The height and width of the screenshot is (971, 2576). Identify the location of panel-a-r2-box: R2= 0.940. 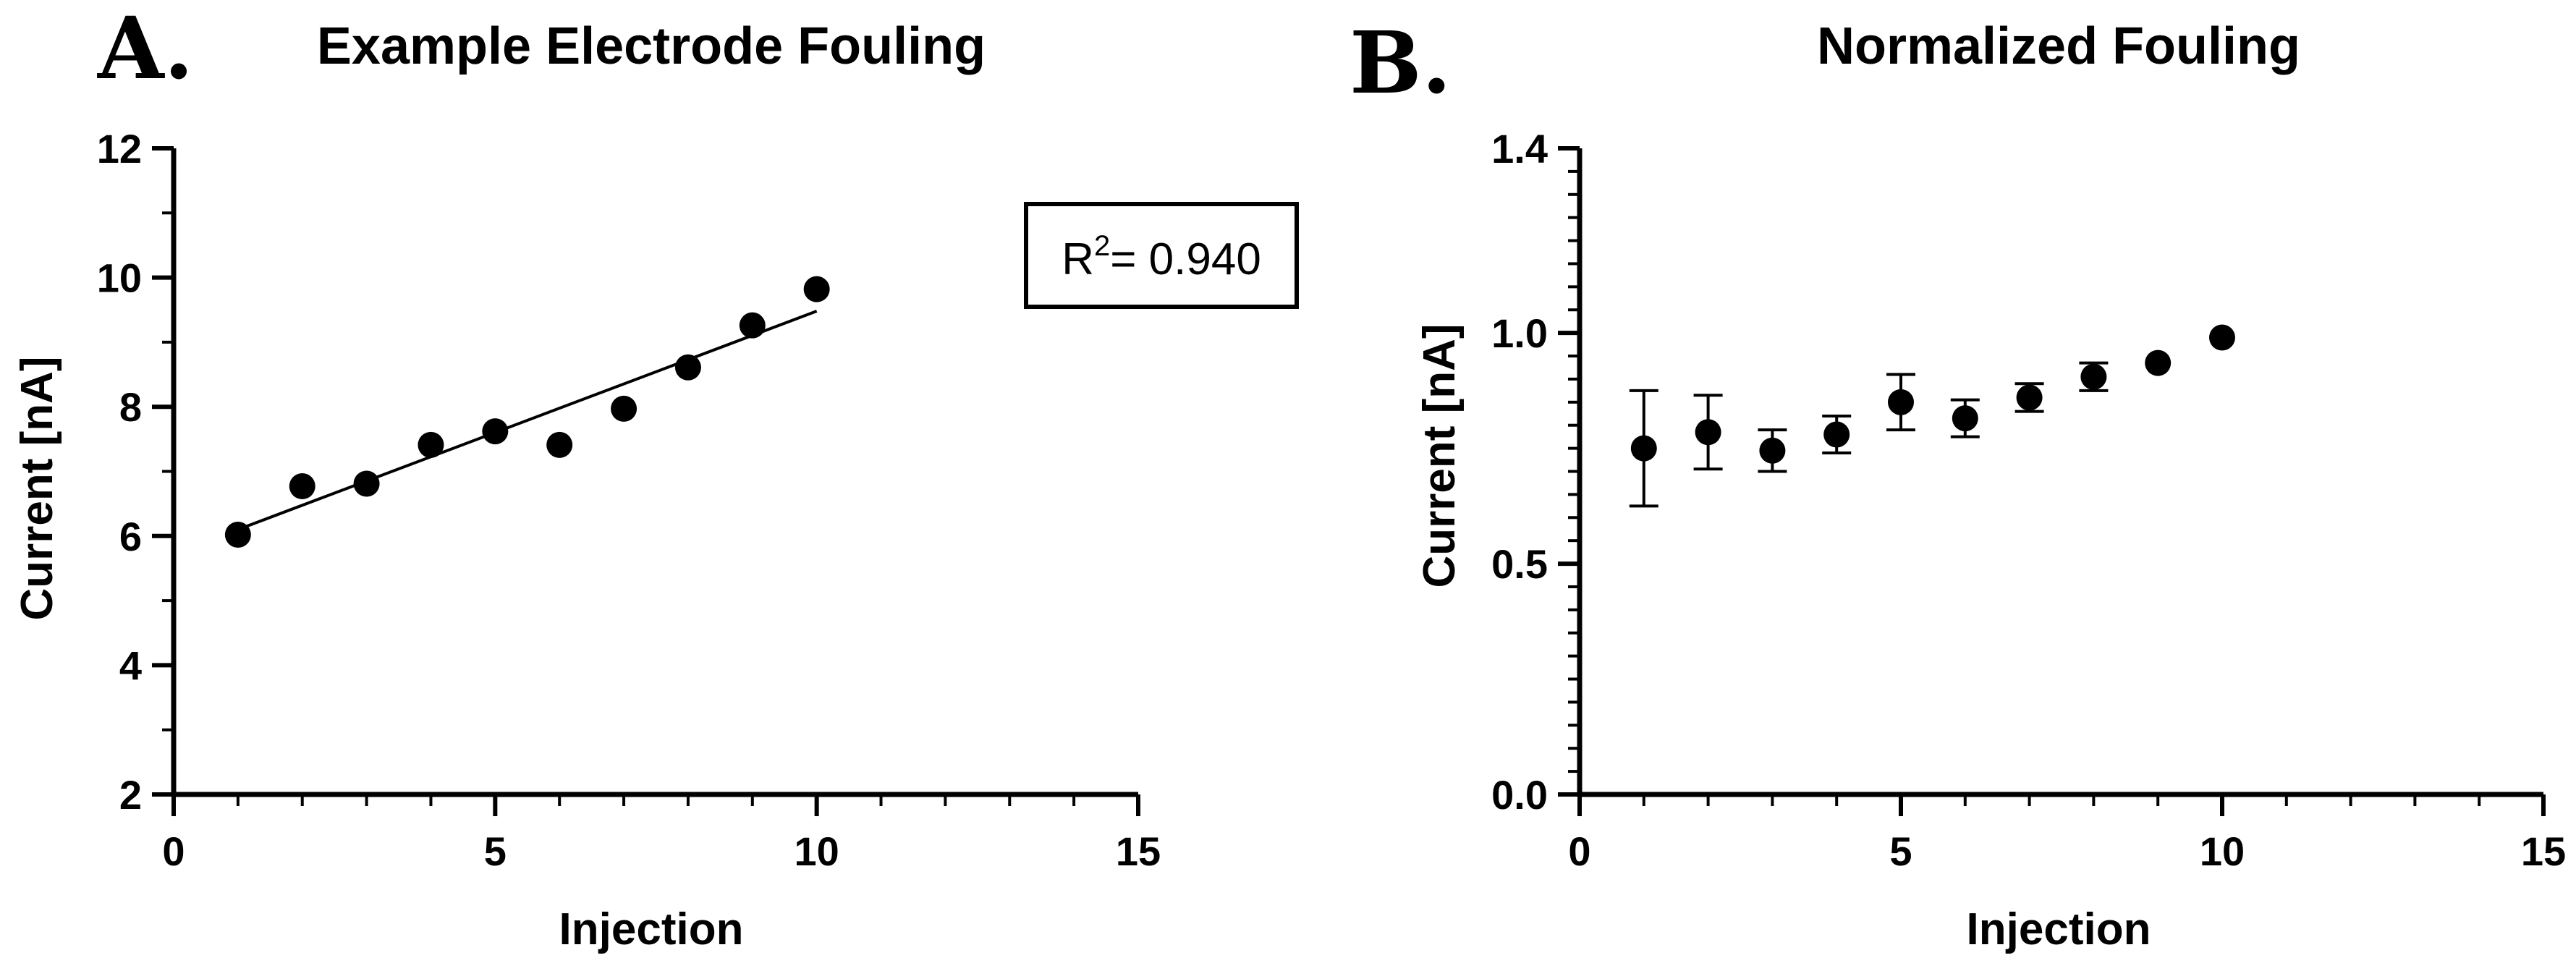
(1161, 255).